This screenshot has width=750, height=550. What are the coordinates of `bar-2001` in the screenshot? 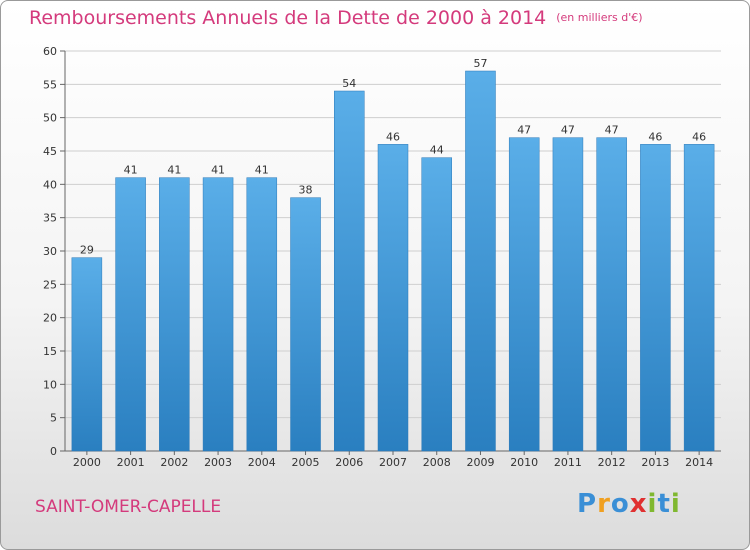 It's located at (130, 314).